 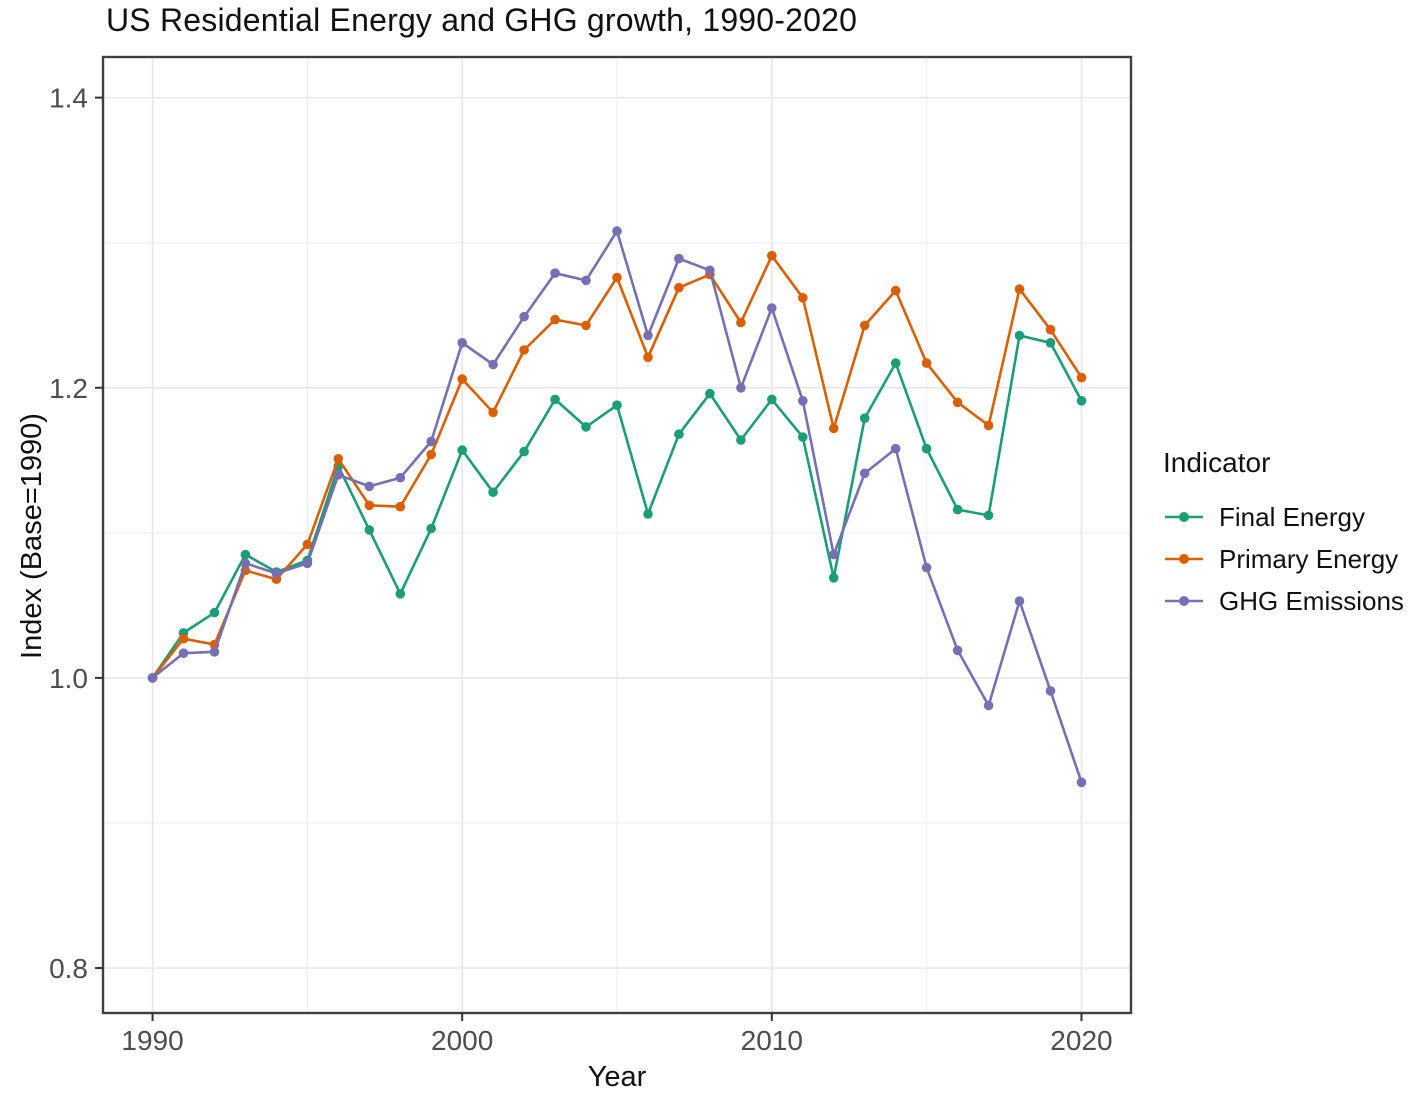 What do you see at coordinates (833, 554) in the screenshot?
I see `data-point-ghg-emissions-2012` at bounding box center [833, 554].